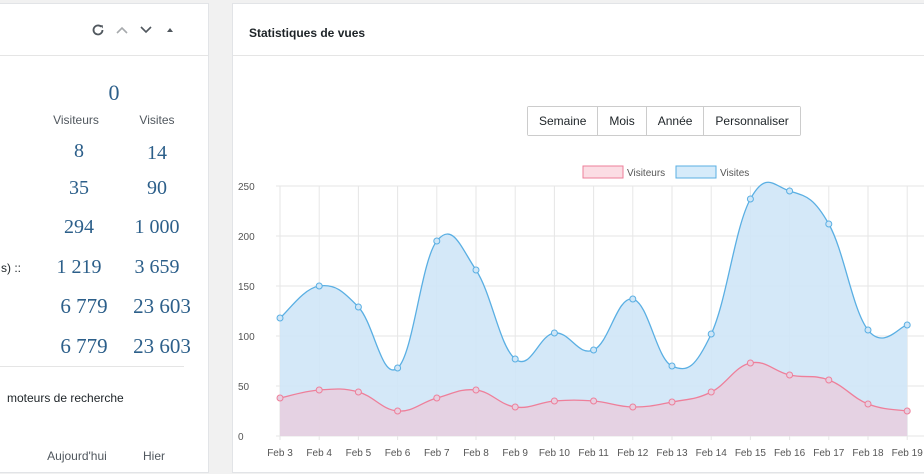 This screenshot has width=924, height=474. I want to click on move-down-icon, so click(146, 30).